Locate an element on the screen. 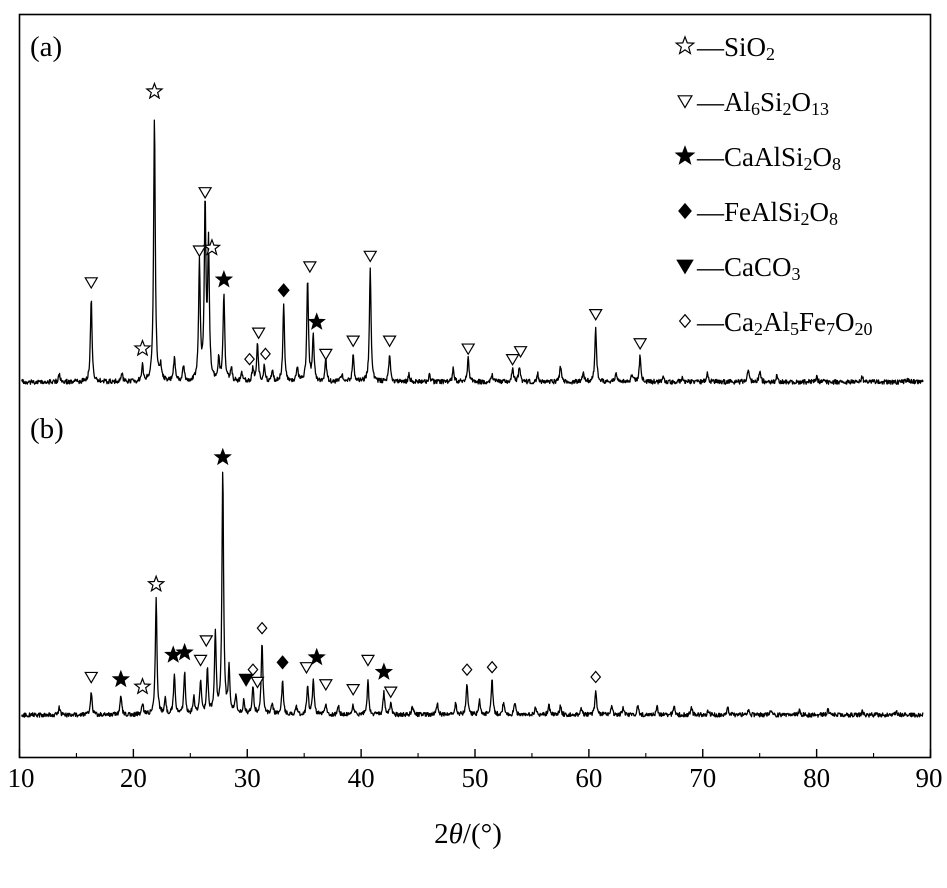  legend-label-caalsi2o8: —CaAlSi2O8 is located at coordinates (768, 158).